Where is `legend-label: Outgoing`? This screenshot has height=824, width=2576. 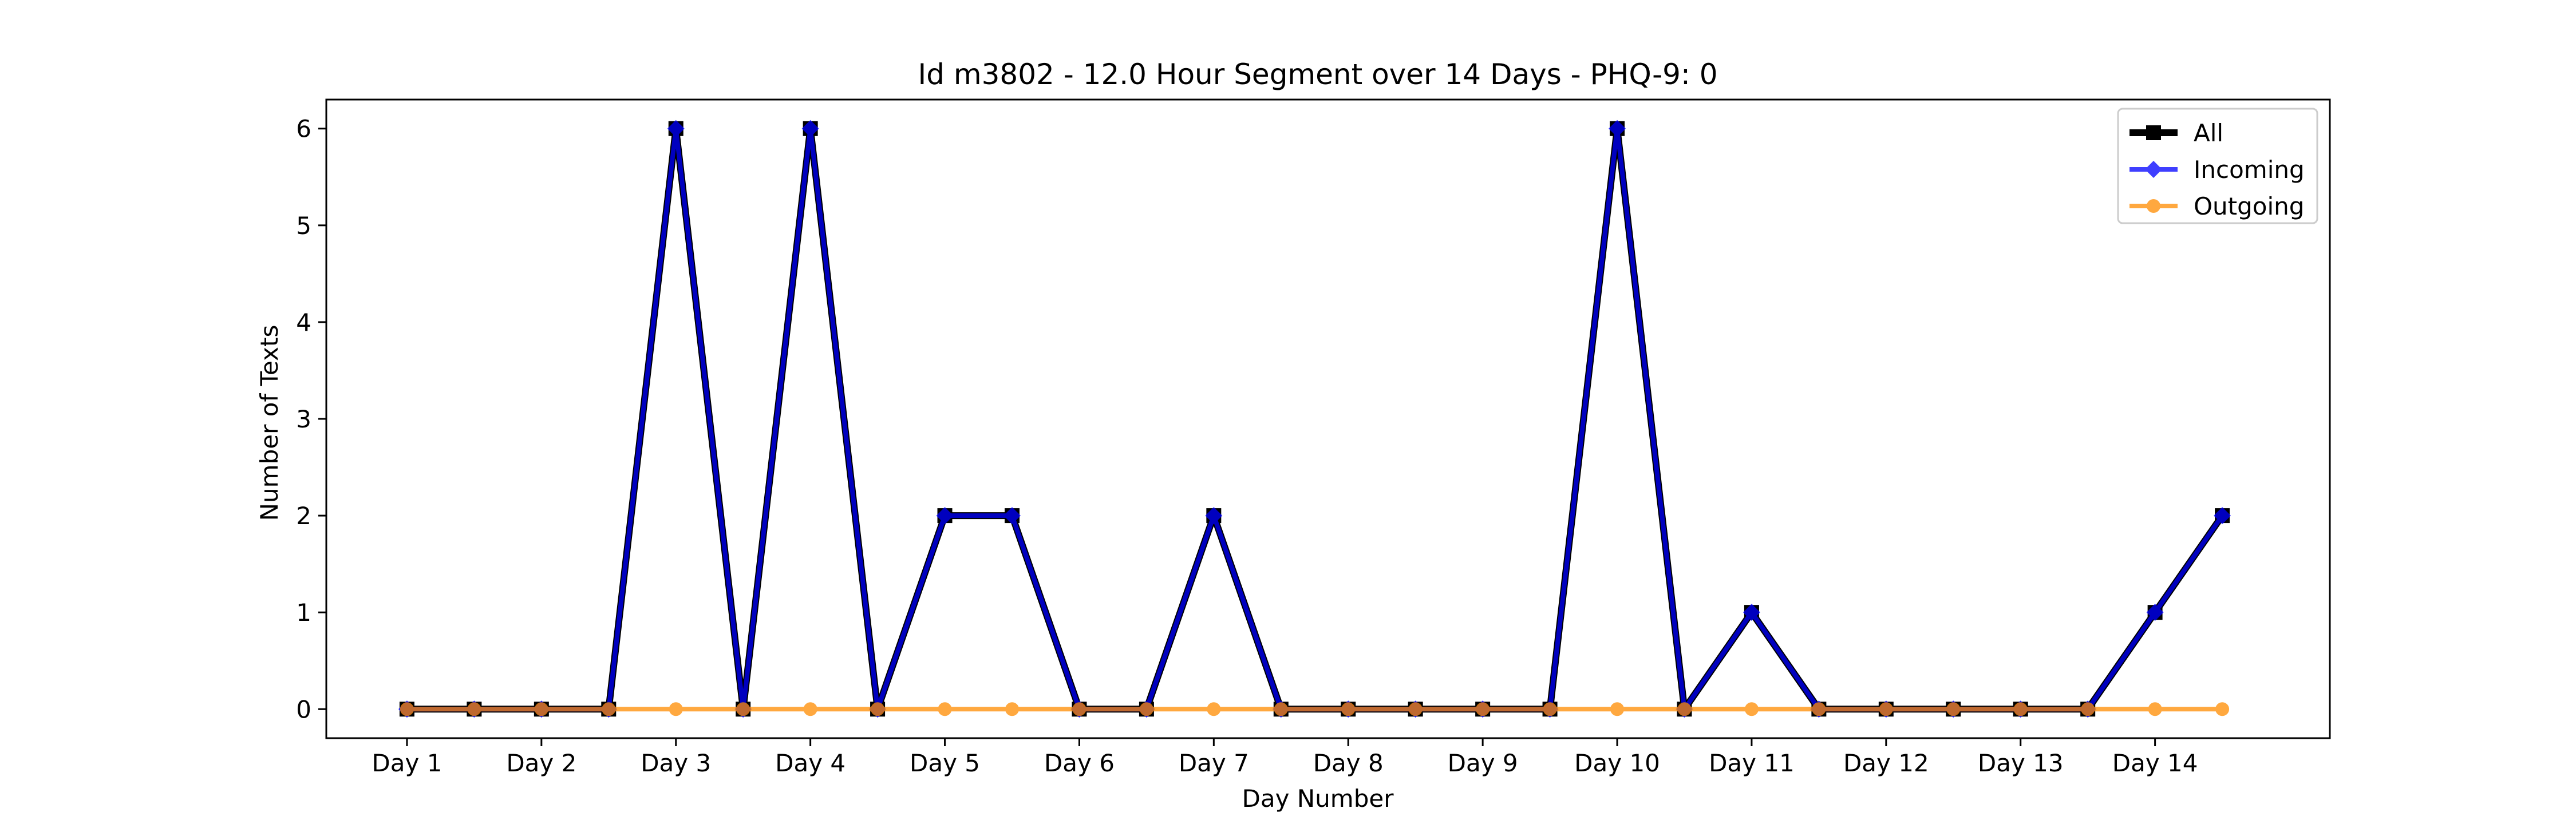
legend-label: Outgoing is located at coordinates (2249, 206).